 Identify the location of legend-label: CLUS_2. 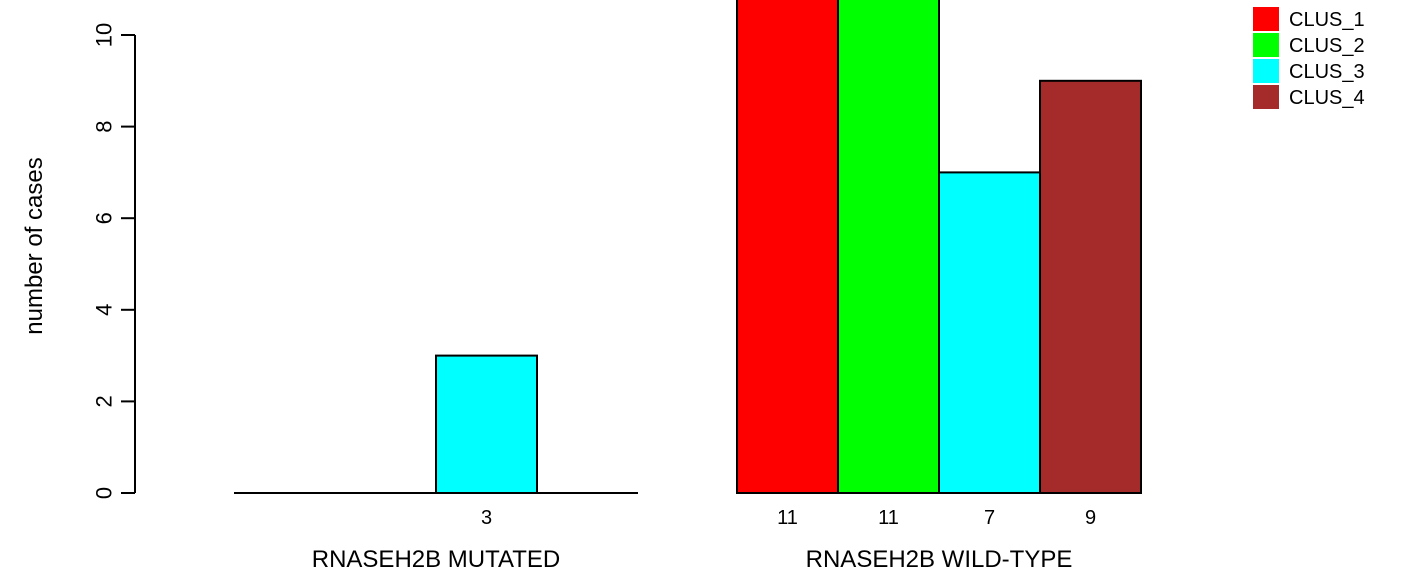
(1327, 46).